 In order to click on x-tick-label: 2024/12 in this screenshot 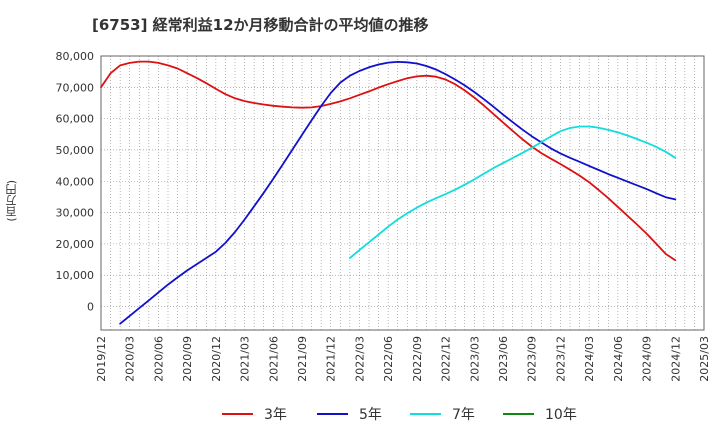, I will do `click(675, 359)`.